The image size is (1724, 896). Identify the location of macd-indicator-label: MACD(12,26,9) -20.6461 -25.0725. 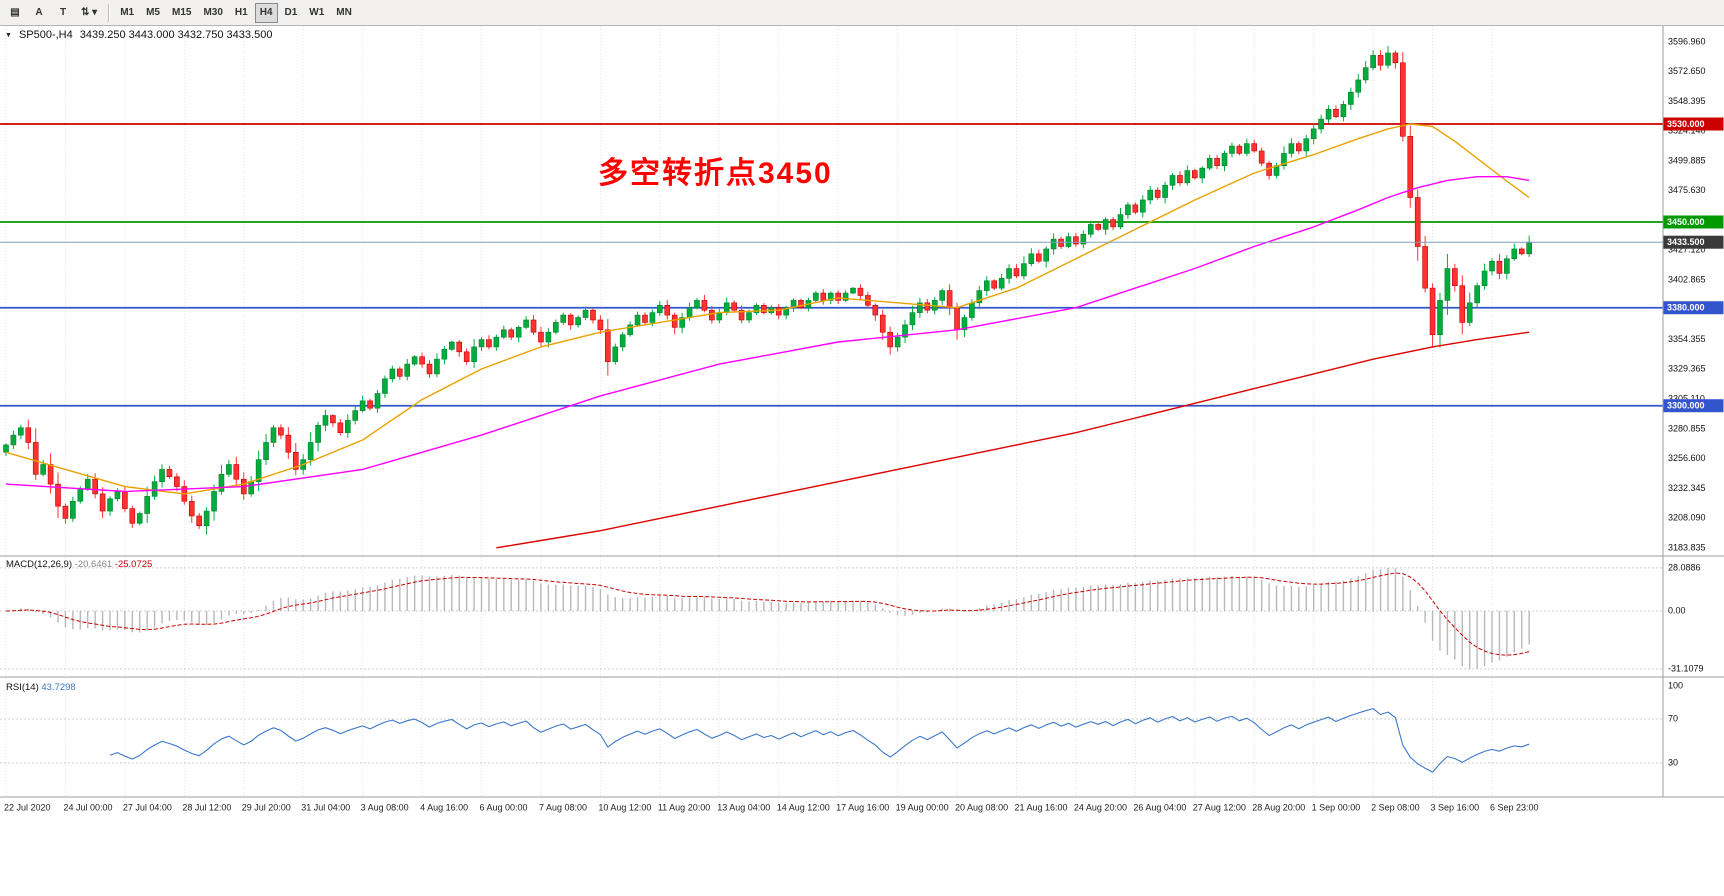
(79, 564).